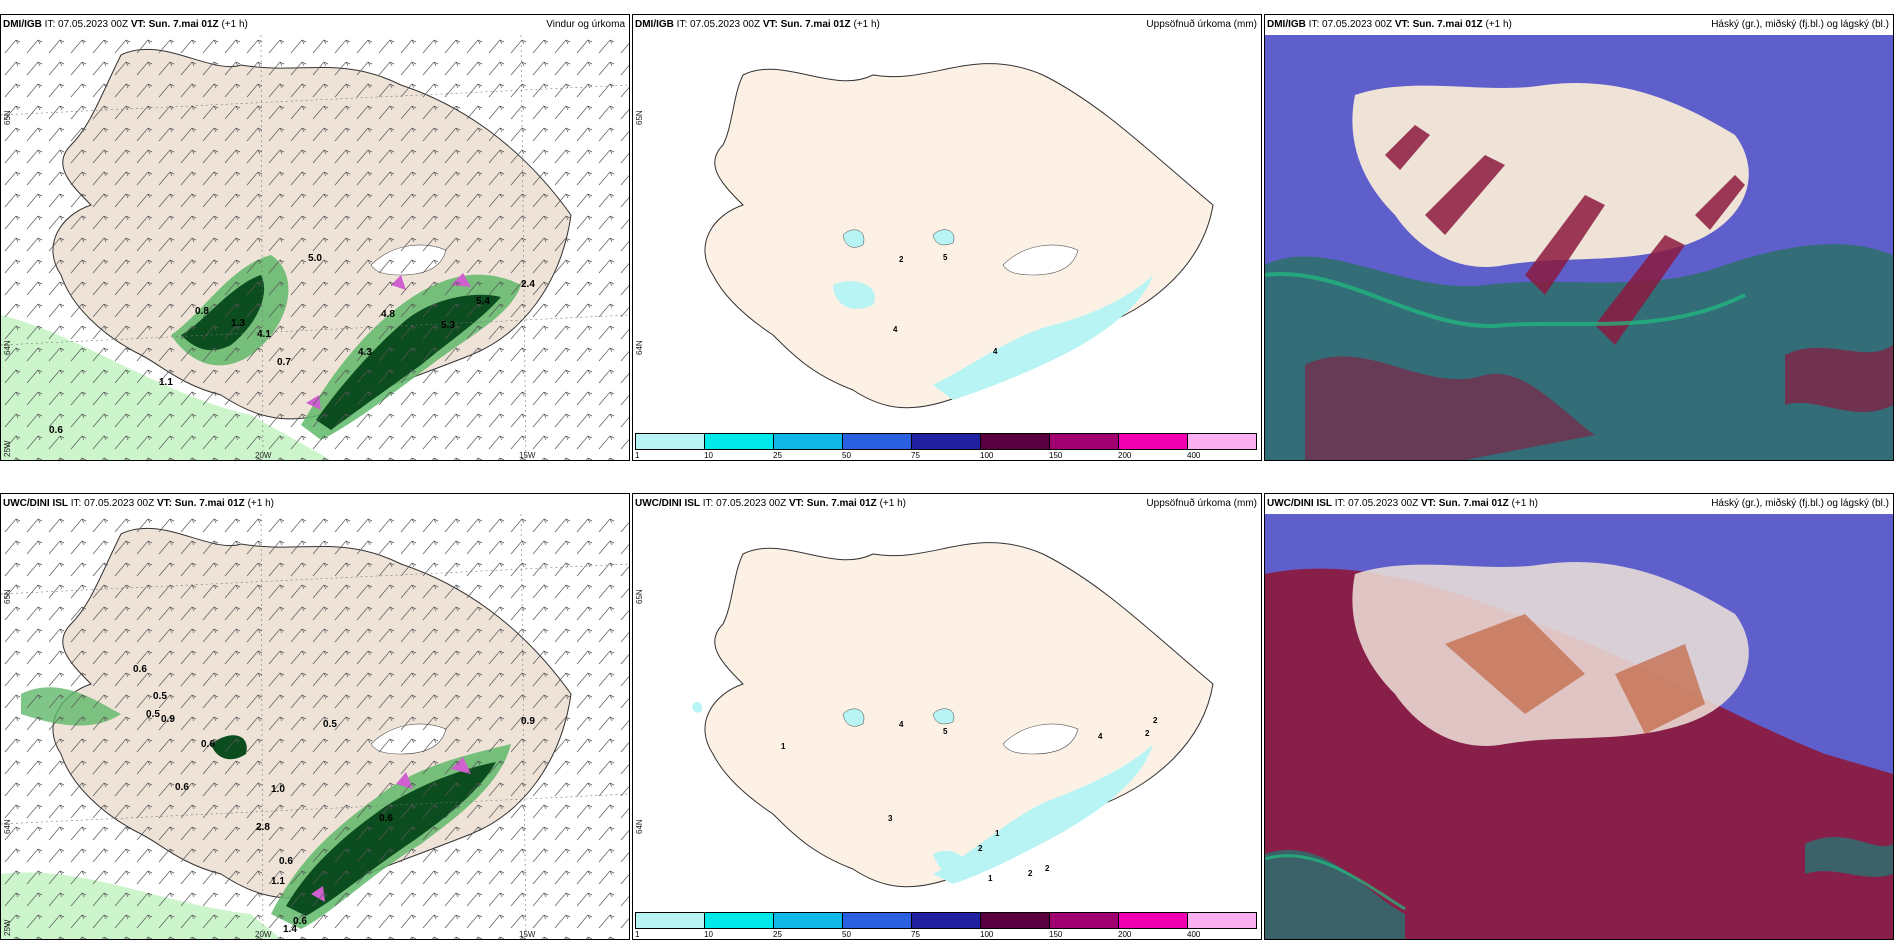 This screenshot has width=1900, height=950. What do you see at coordinates (290, 929) in the screenshot?
I see `precip-value: 1.4` at bounding box center [290, 929].